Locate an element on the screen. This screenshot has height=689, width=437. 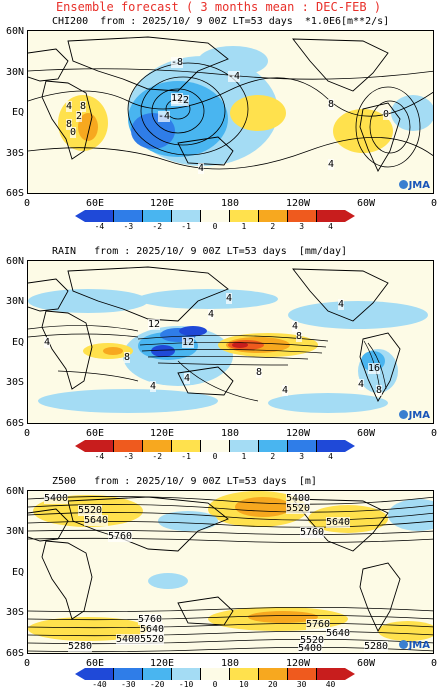
colorbar-tick-label: 1 is located at coordinates (244, 456).